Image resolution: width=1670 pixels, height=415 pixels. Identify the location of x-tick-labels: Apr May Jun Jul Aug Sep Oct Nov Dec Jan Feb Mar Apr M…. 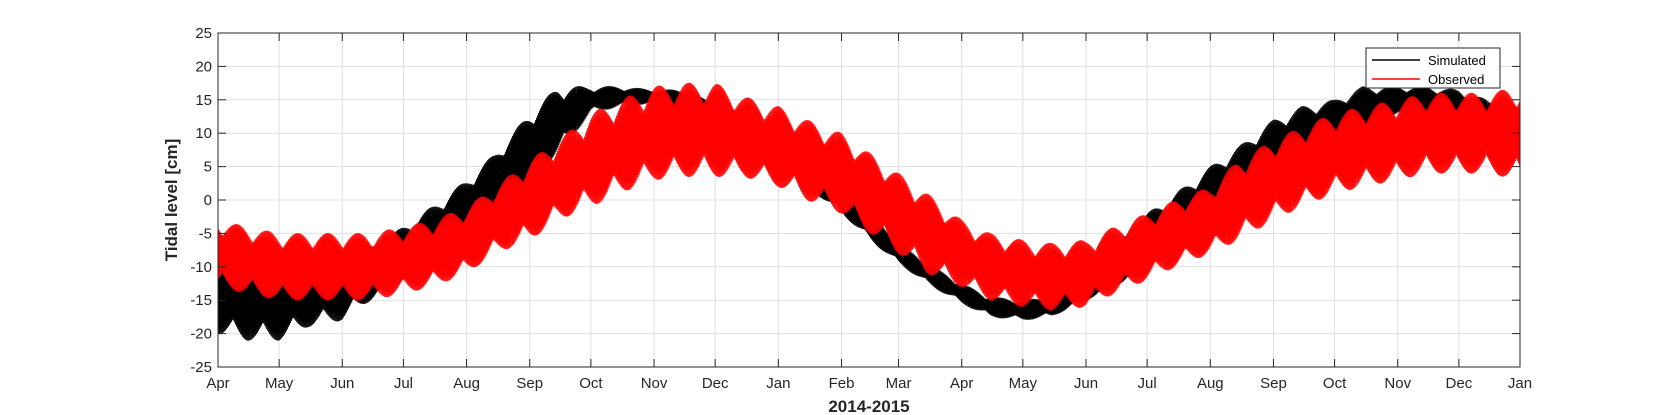
(869, 383).